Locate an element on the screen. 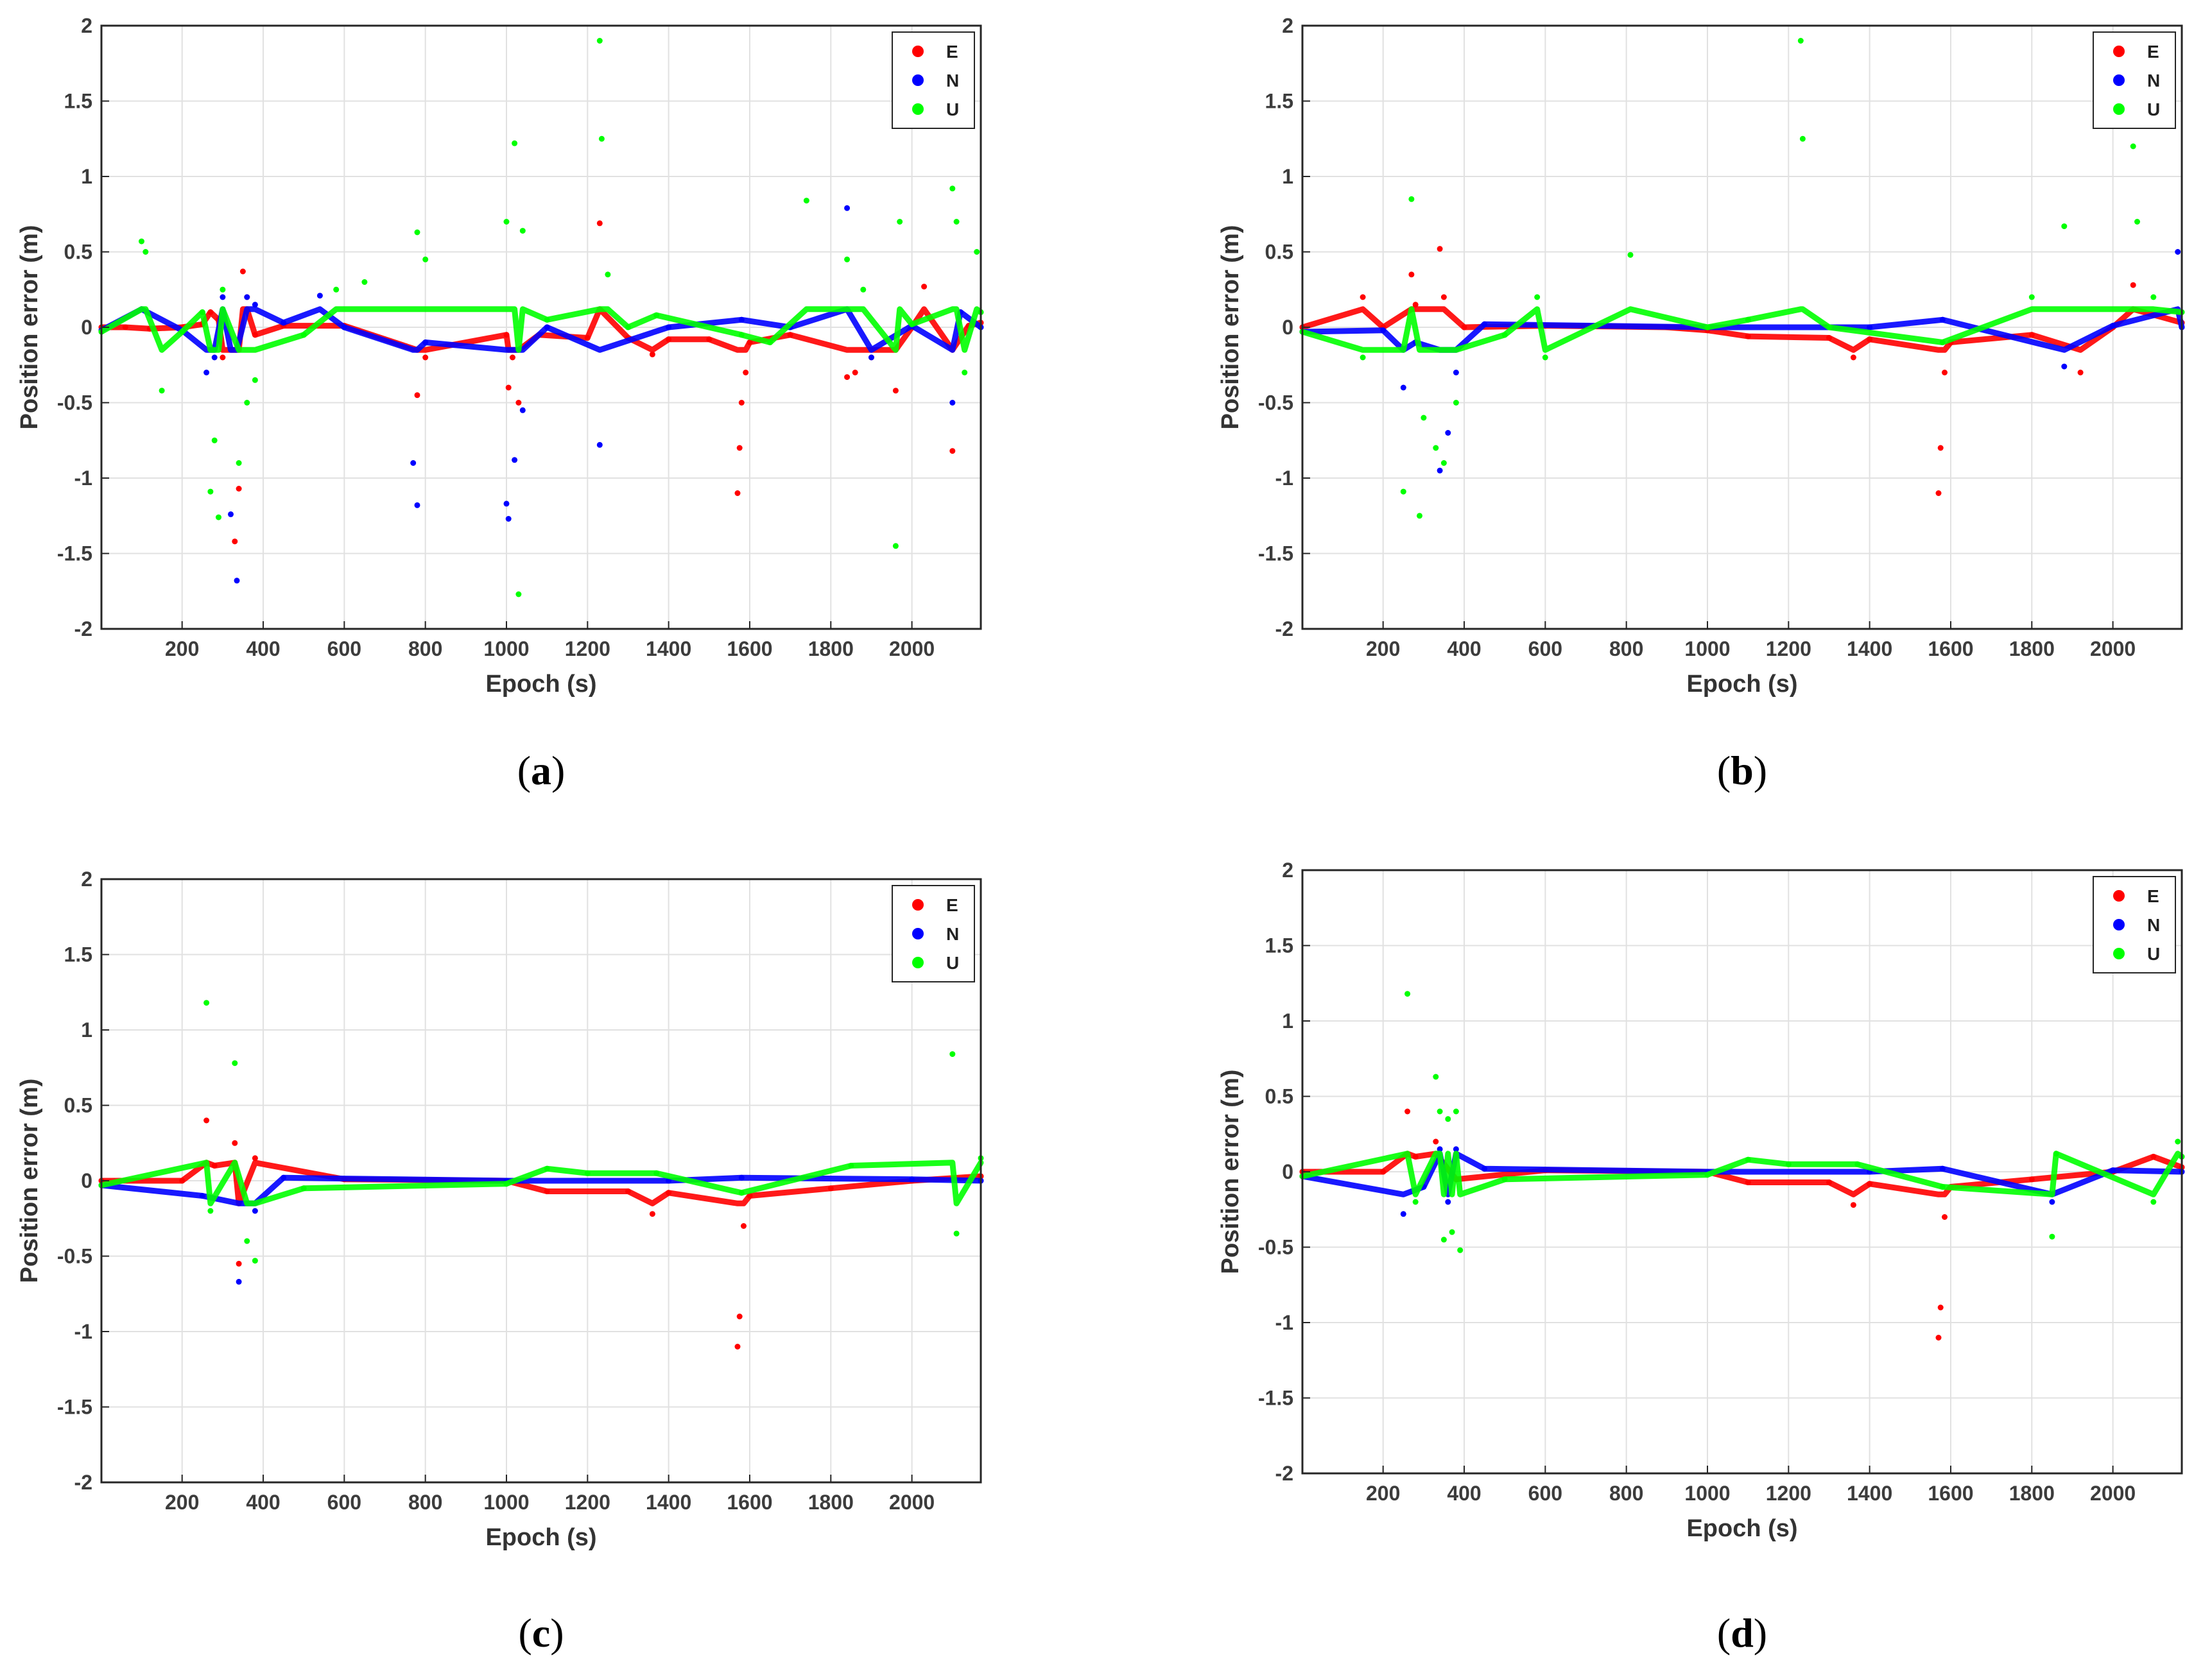 The height and width of the screenshot is (1680, 2203). y-axis-label: Position error (m) is located at coordinates (1230, 1172).